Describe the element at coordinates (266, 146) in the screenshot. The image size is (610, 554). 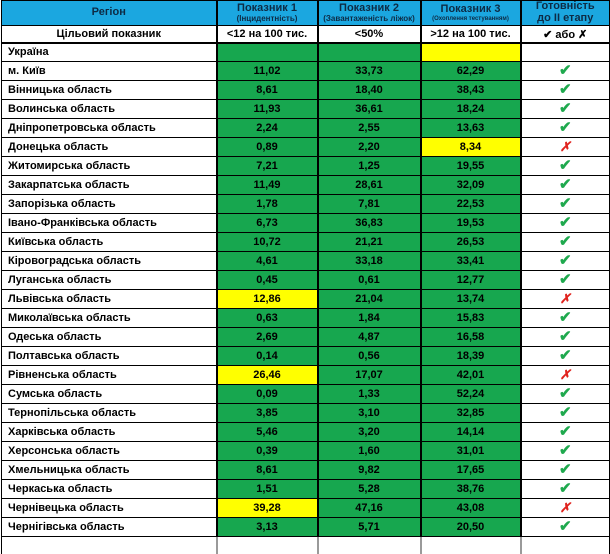
I see `indicator-value-cell: 0,89` at that location.